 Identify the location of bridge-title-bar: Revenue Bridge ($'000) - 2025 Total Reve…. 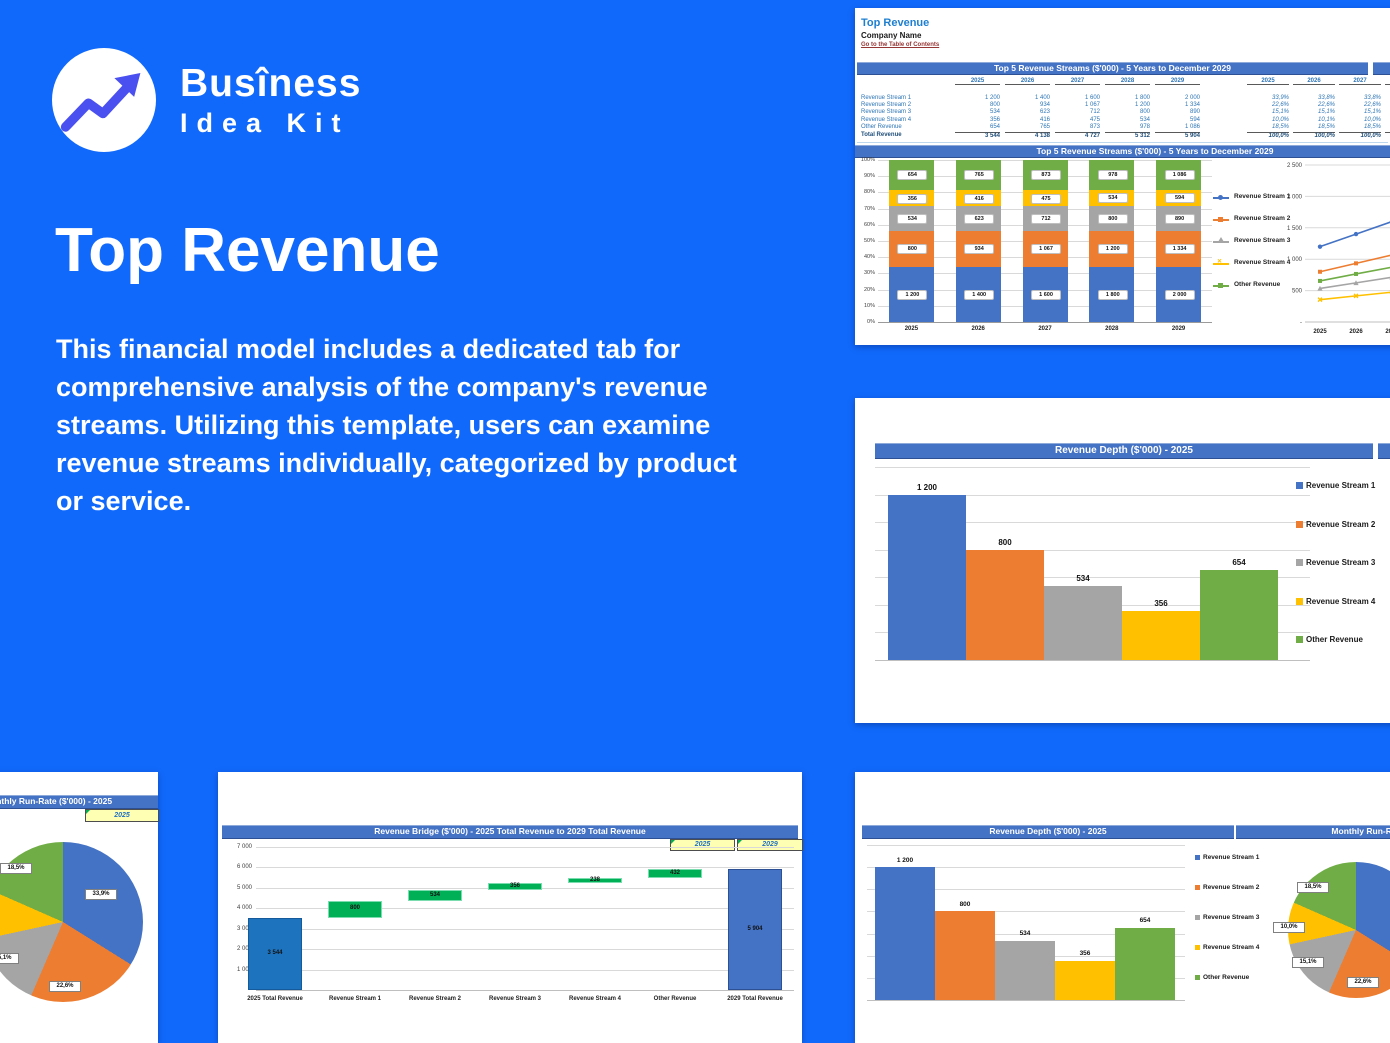
(510, 832).